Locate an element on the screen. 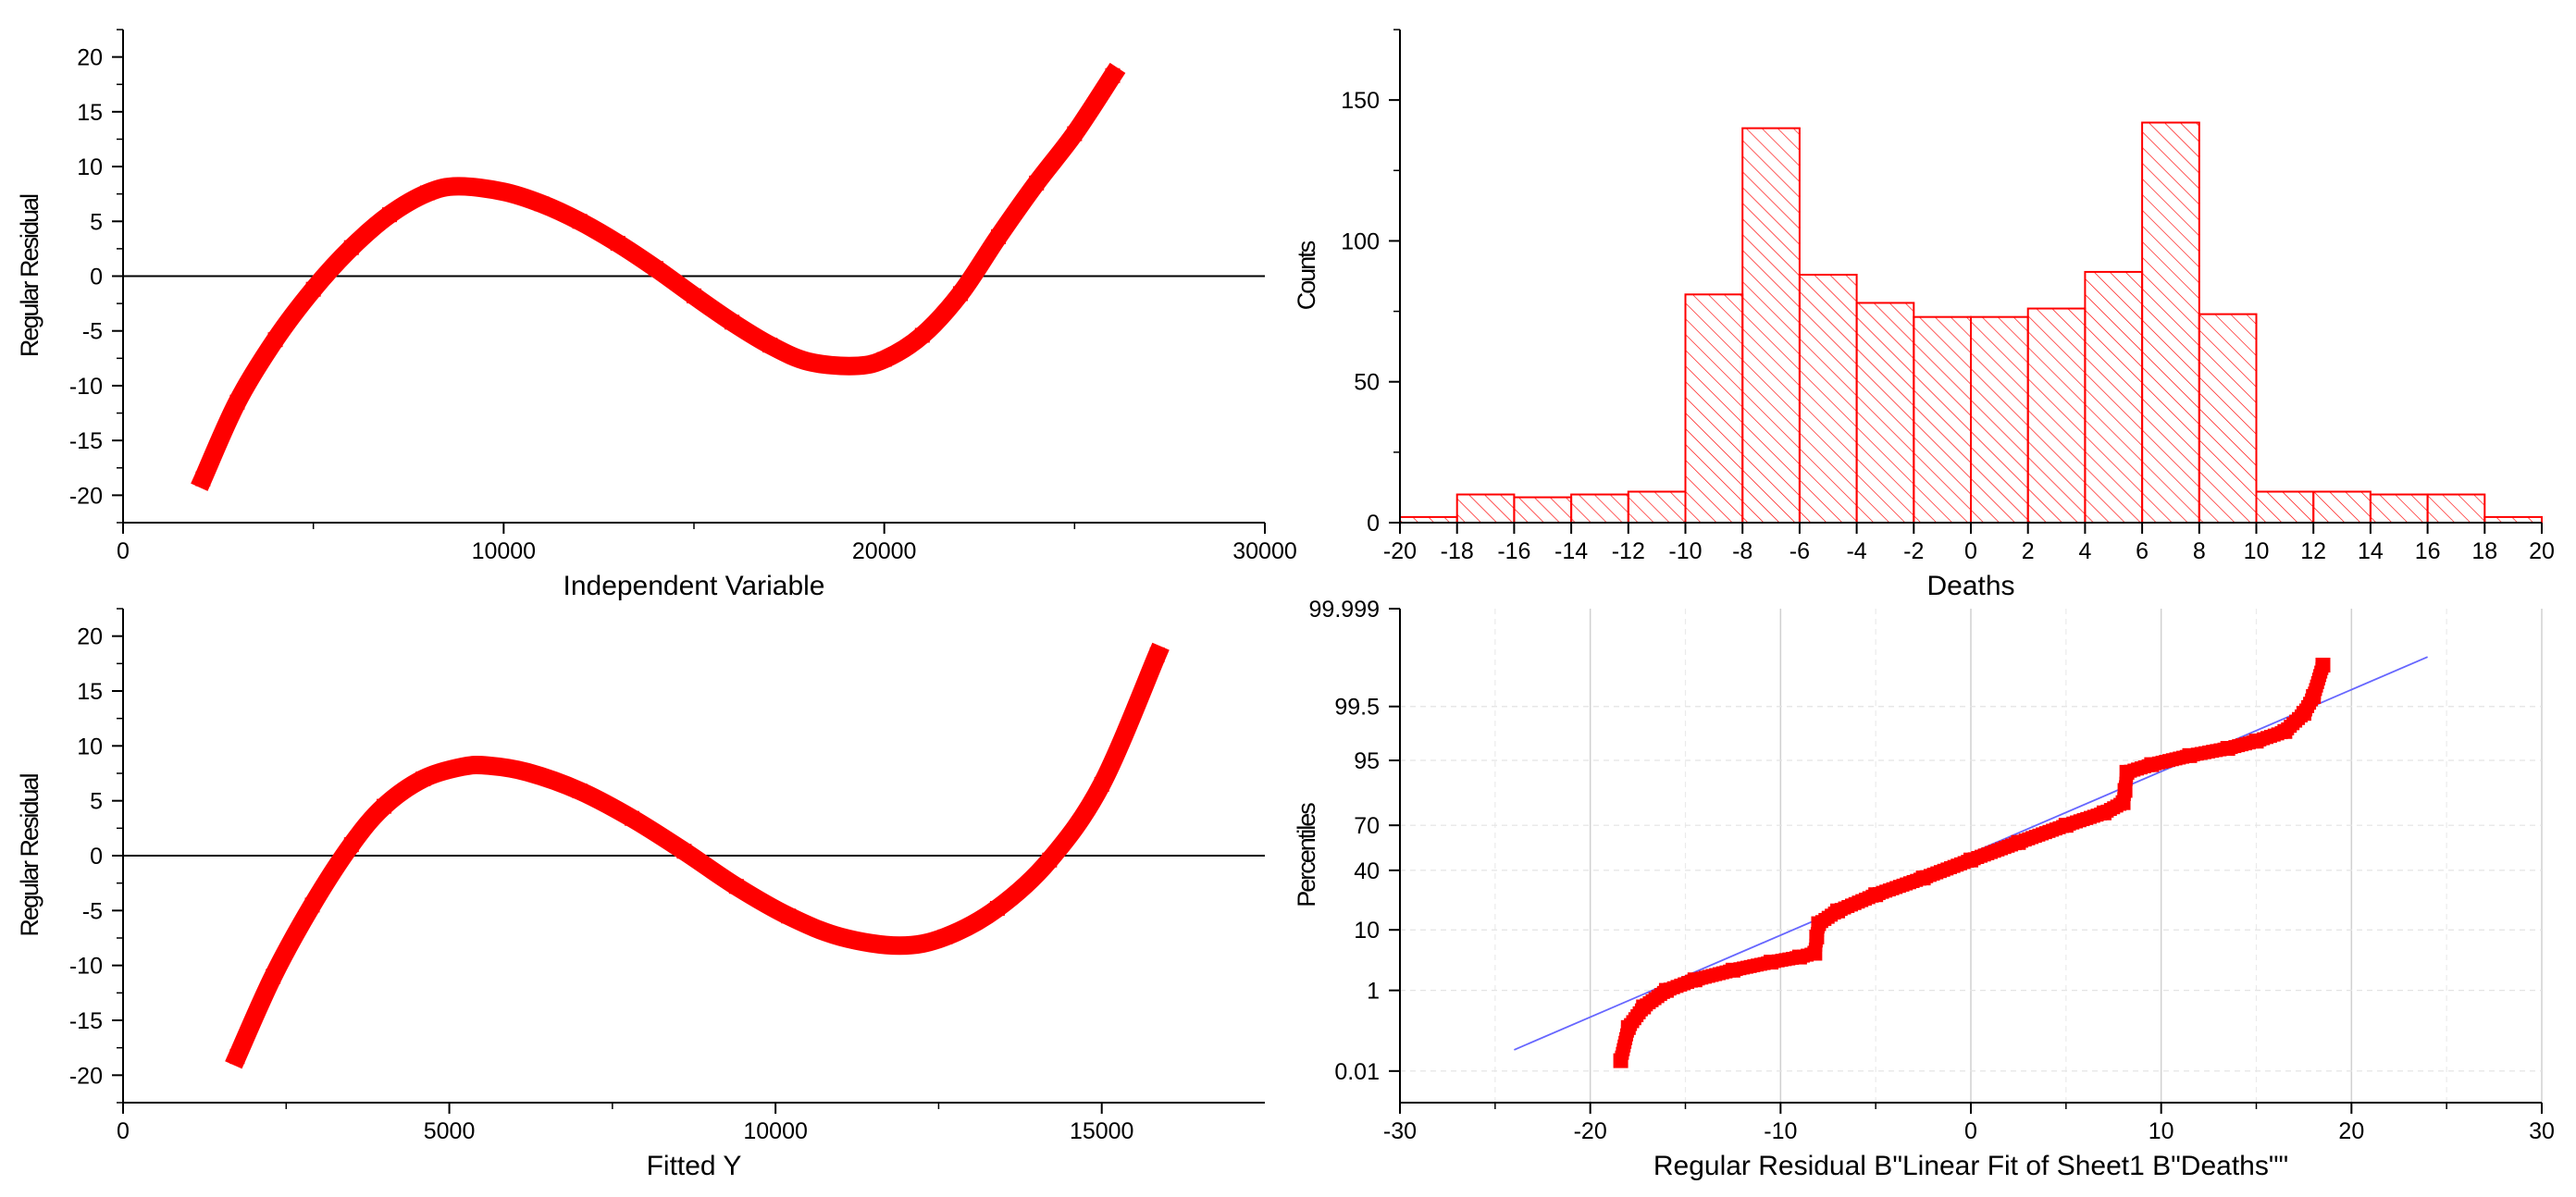  x-tick-label: 30000 is located at coordinates (1265, 551).